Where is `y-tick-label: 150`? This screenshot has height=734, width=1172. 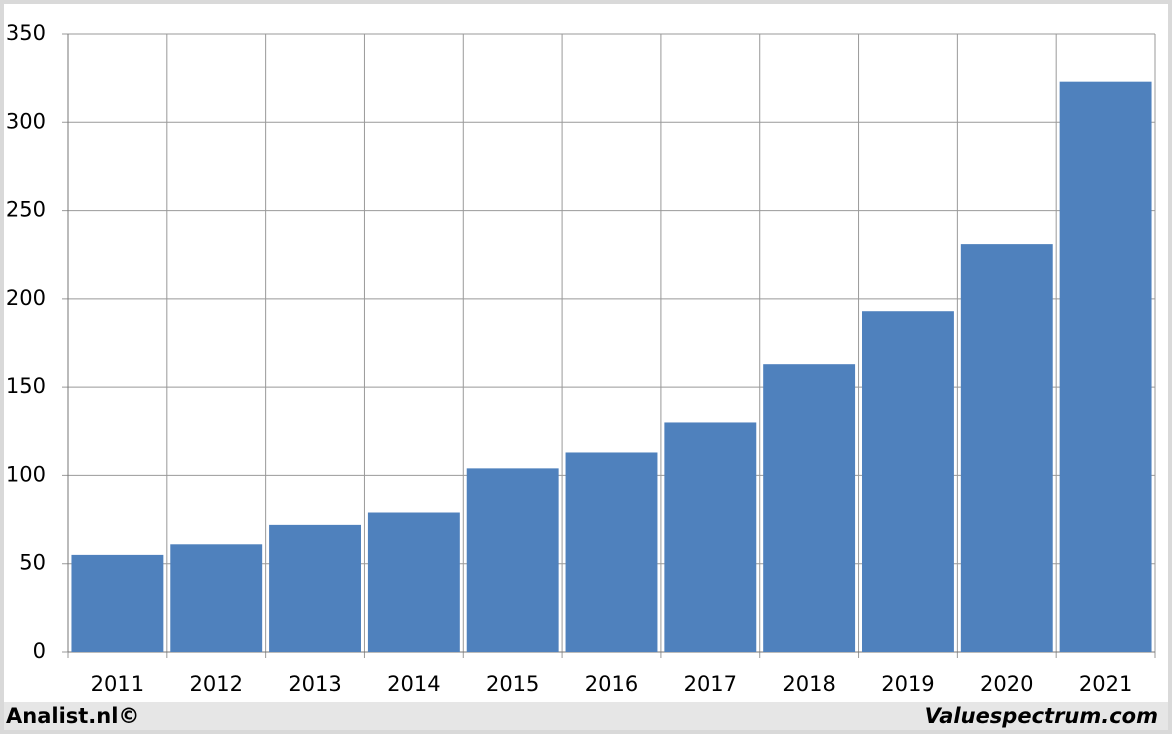
y-tick-label: 150 is located at coordinates (26, 386).